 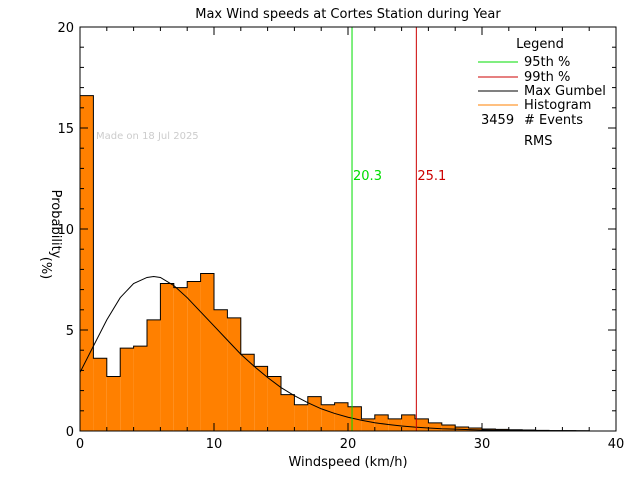 I want to click on y-axis-label: Probability, so click(x=55, y=224).